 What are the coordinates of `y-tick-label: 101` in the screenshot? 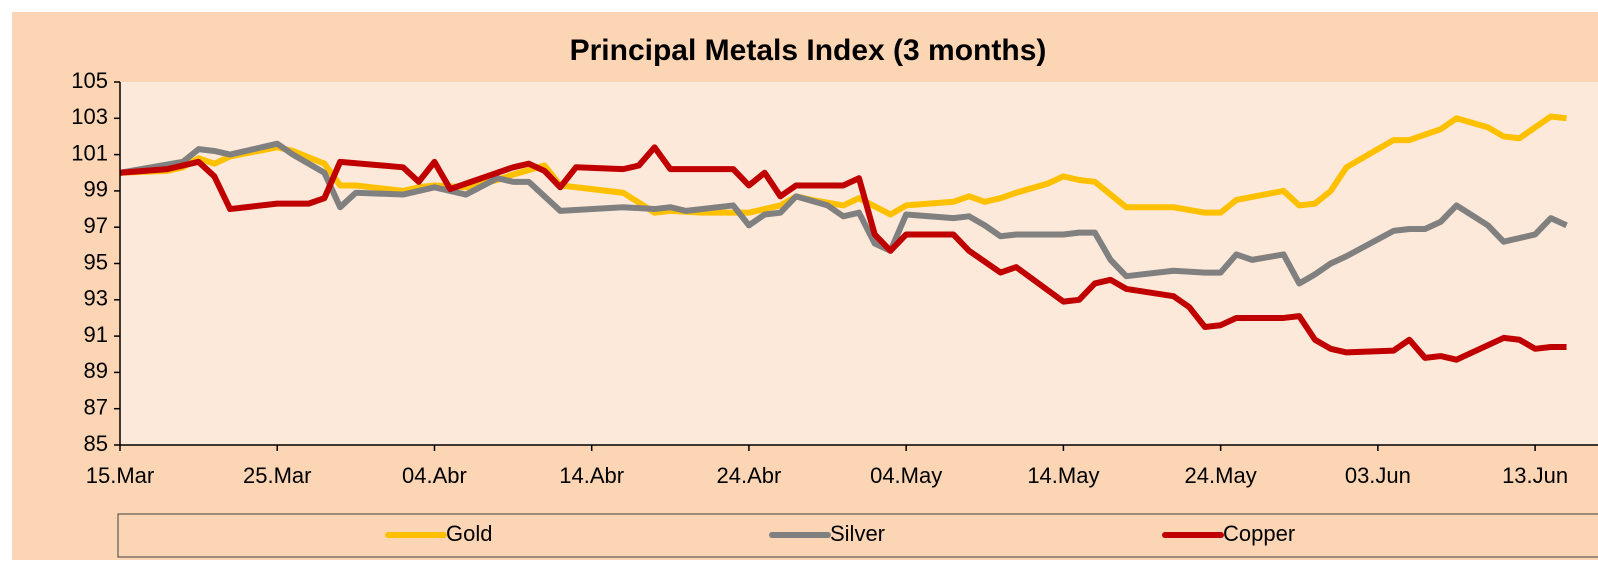 It's located at (89, 152).